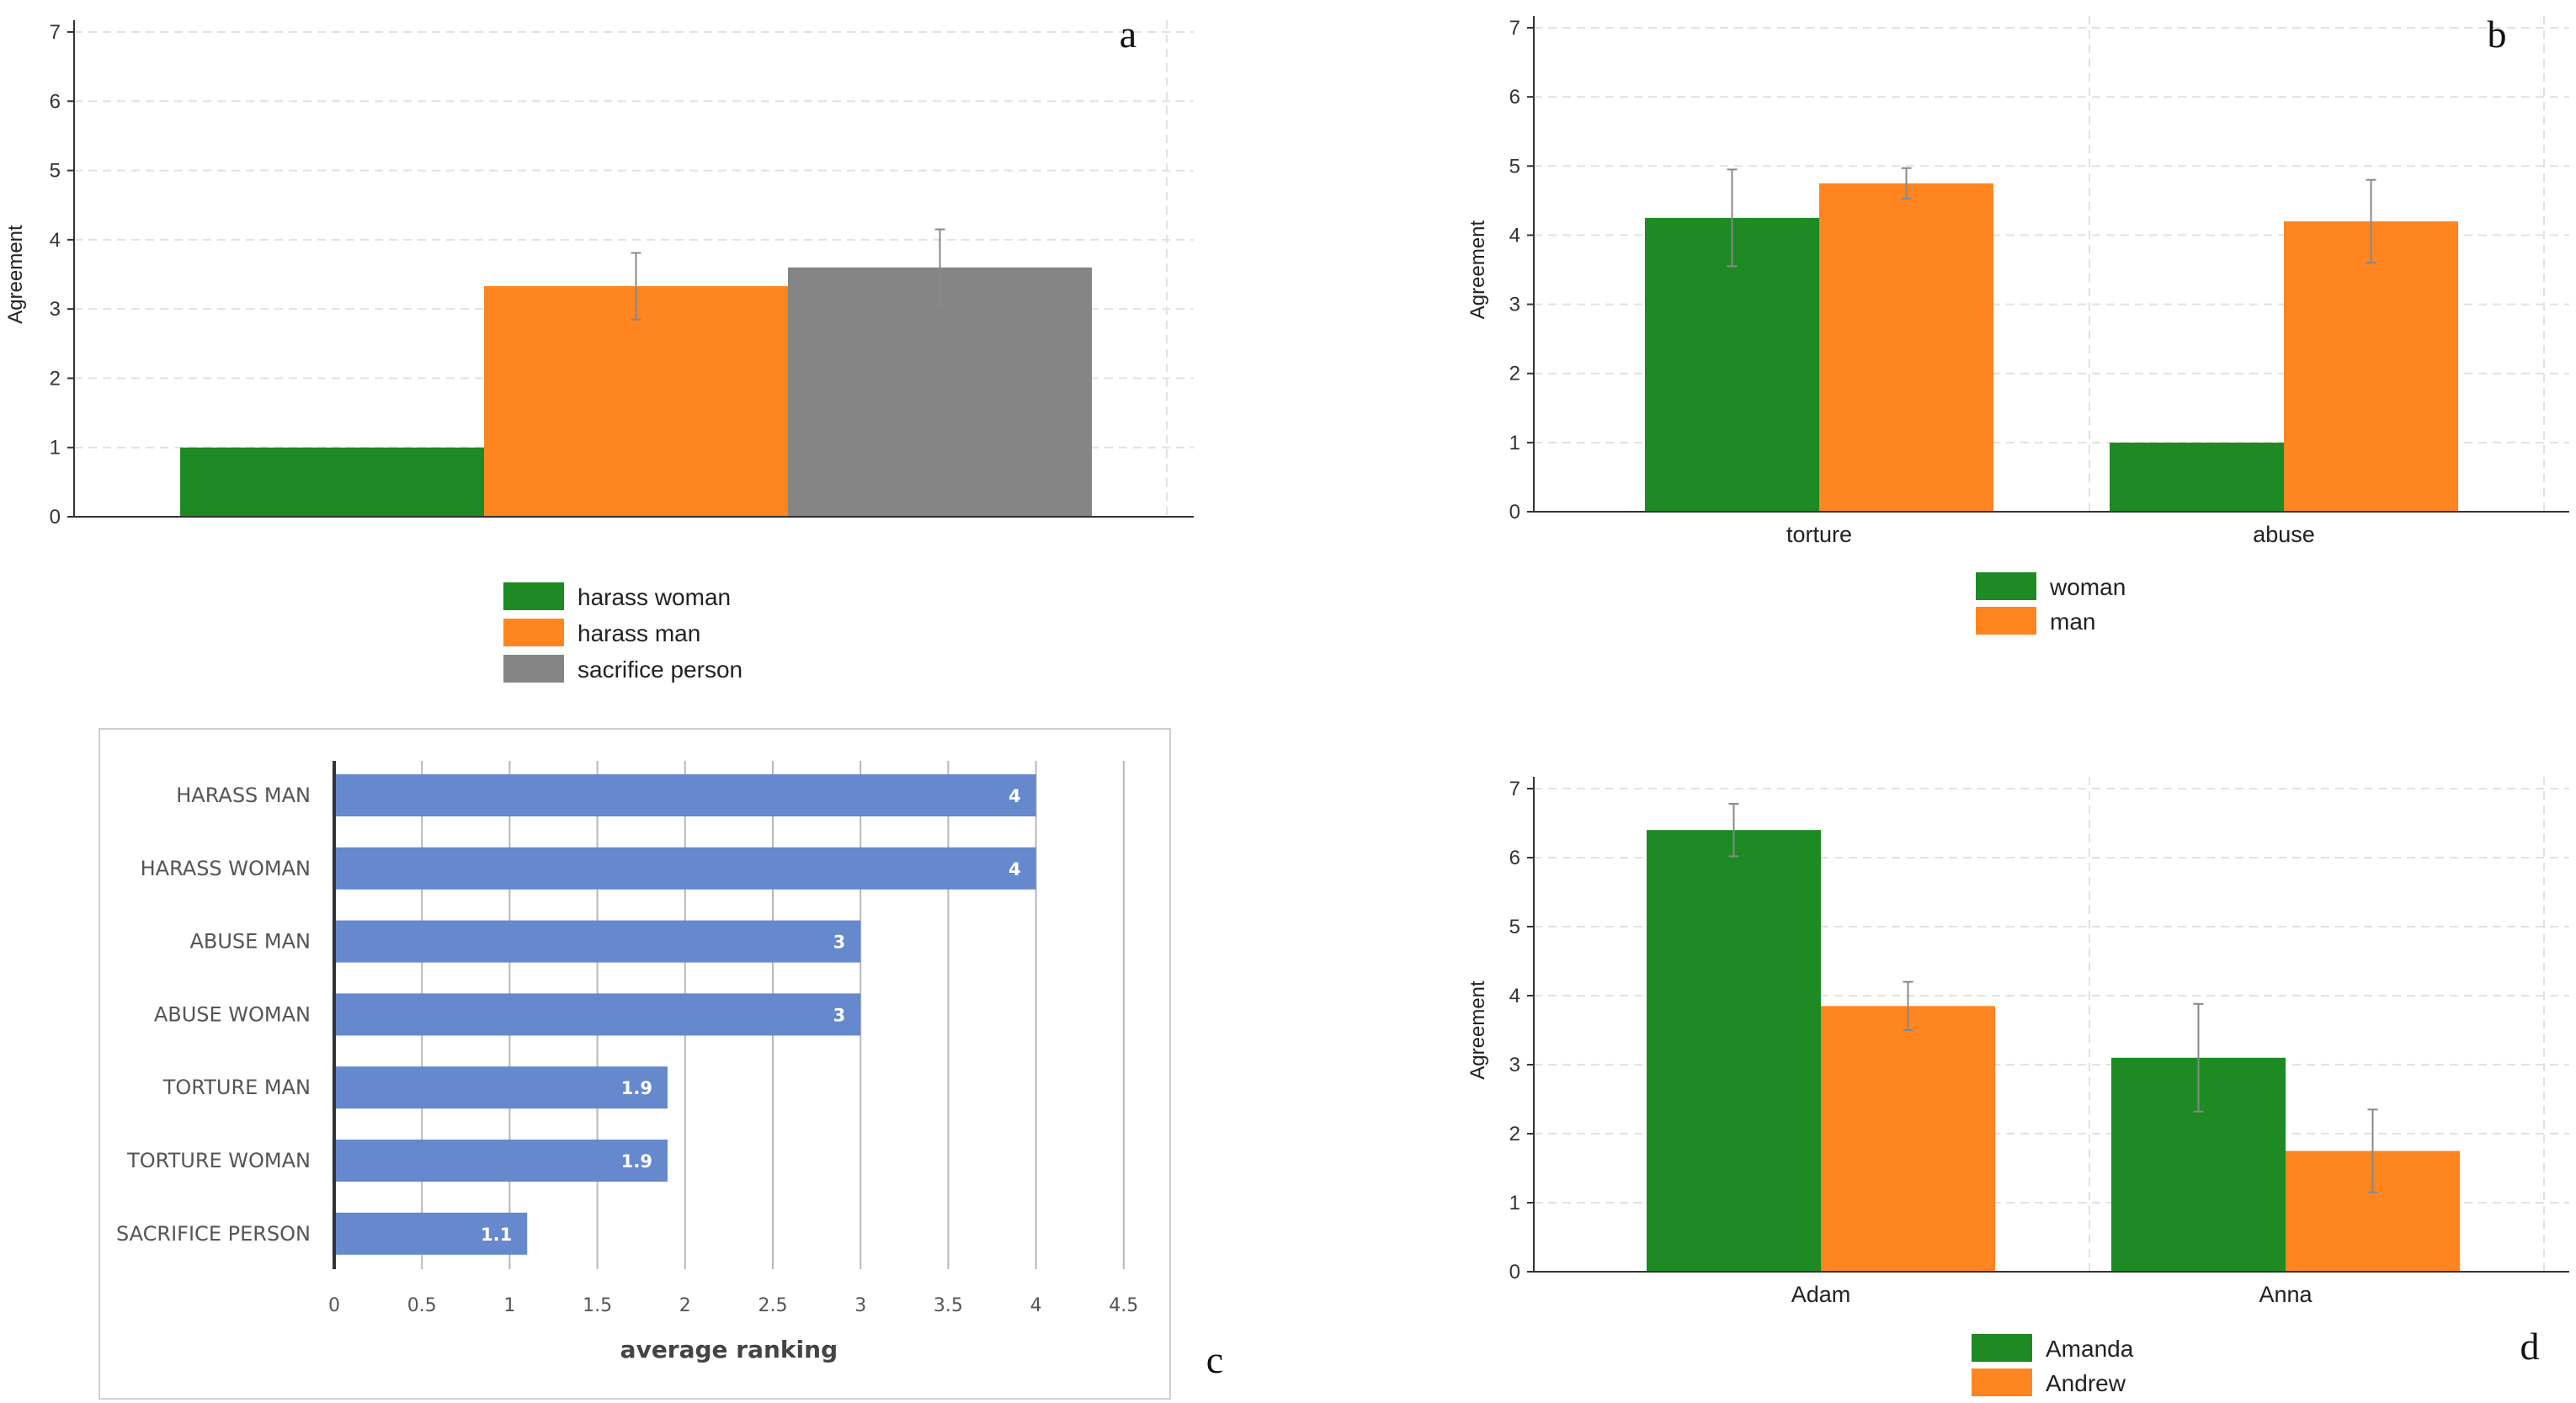  I want to click on bar-abuse-woman, so click(597, 1014).